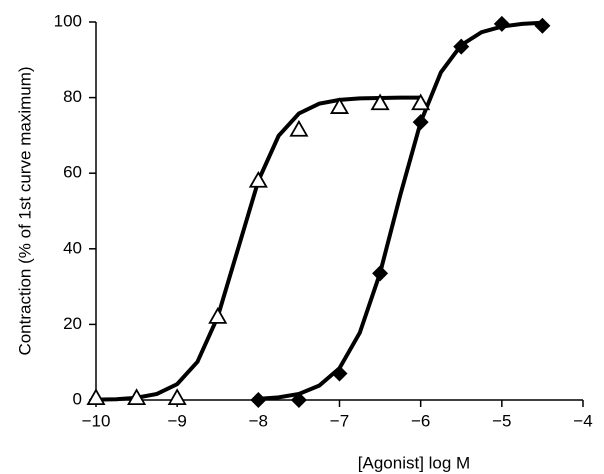  I want to click on y-tick-label: 20, so click(72, 323).